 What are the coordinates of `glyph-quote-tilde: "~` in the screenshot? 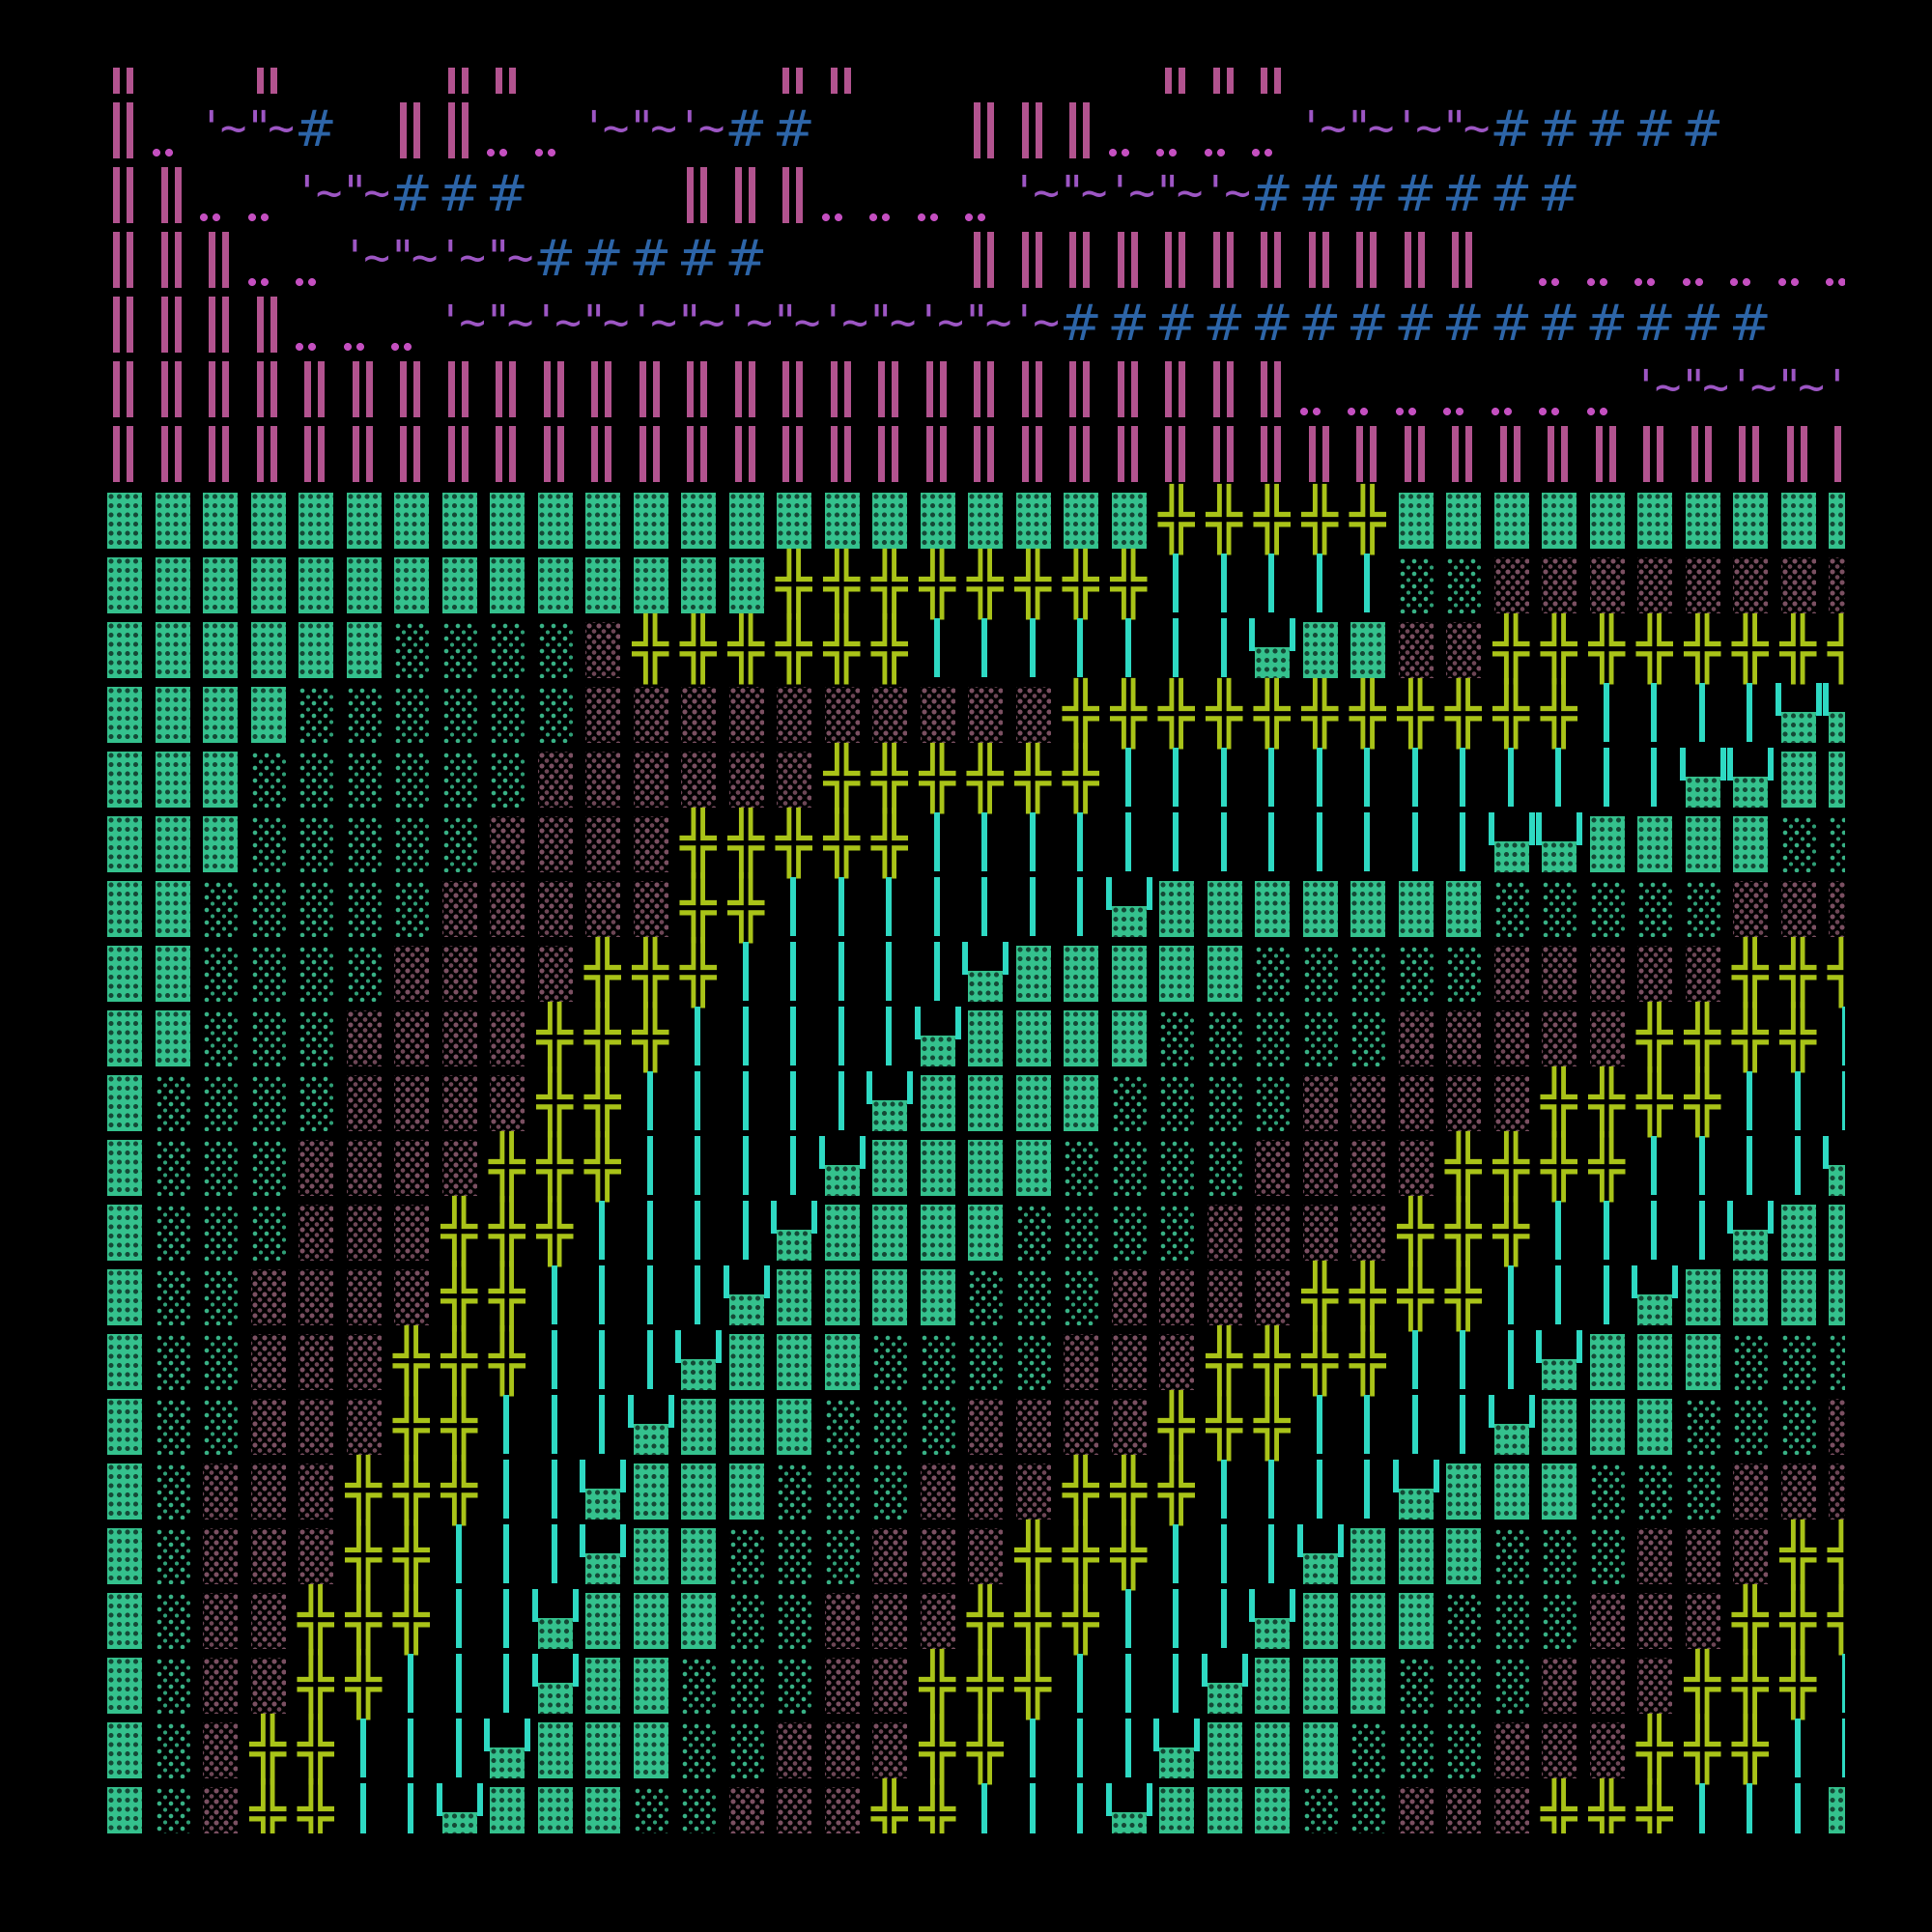 It's located at (1178, 192).